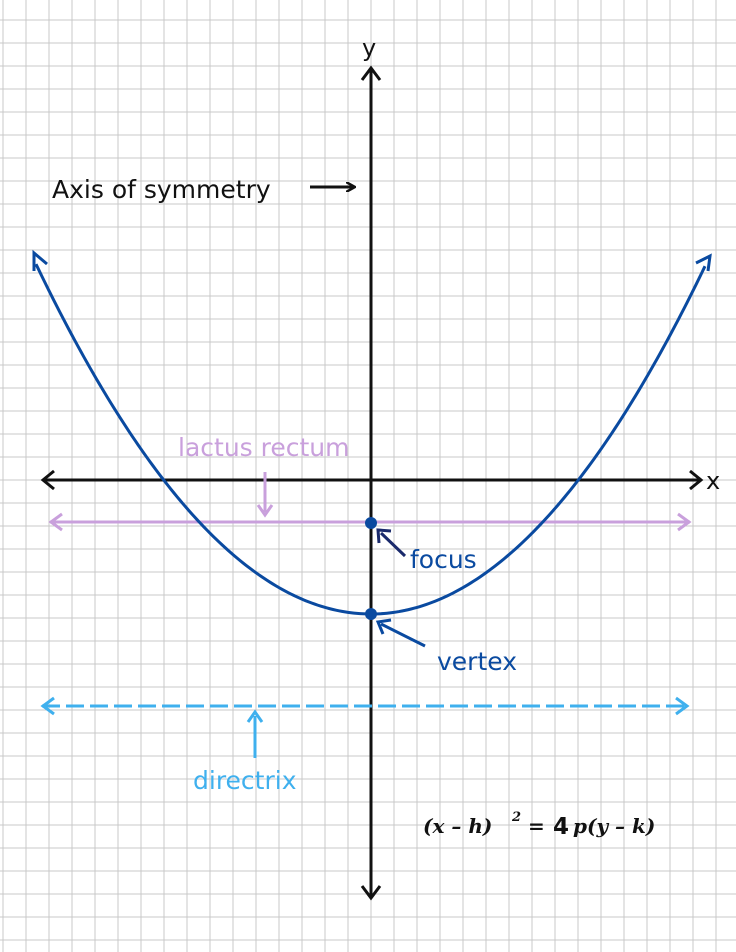 The height and width of the screenshot is (952, 736). What do you see at coordinates (443, 559) in the screenshot?
I see `focus-label: focus` at bounding box center [443, 559].